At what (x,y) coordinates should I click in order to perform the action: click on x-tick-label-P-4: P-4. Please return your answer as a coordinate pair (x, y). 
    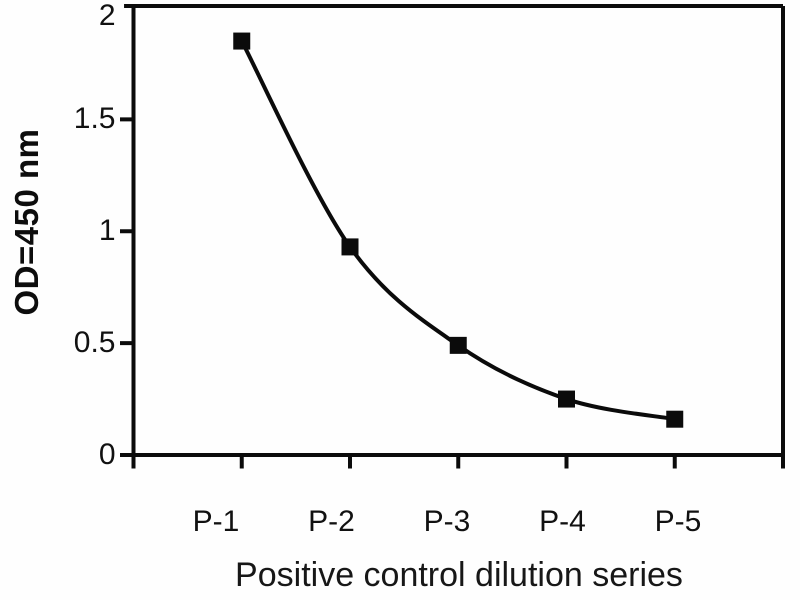
    Looking at the image, I should click on (562, 521).